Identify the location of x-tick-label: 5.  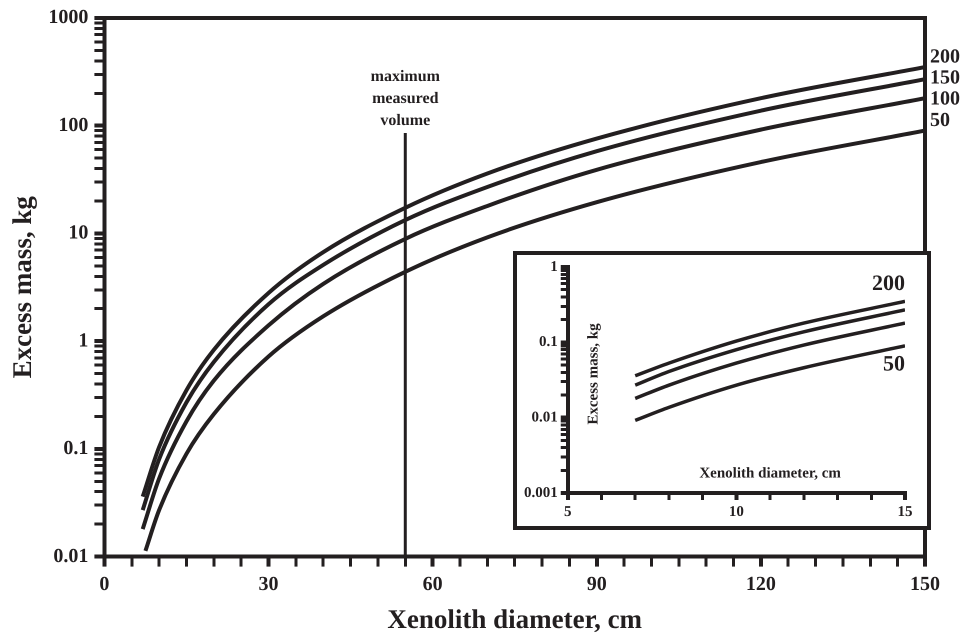
(568, 512).